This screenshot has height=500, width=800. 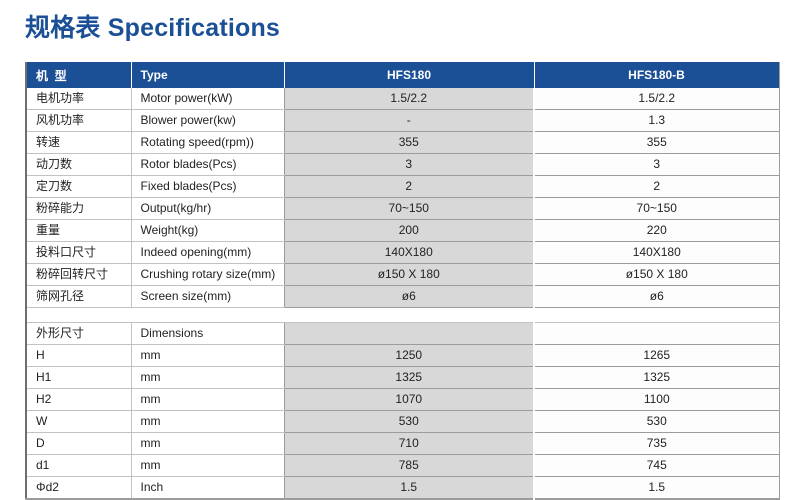 I want to click on spec-label-cn: 定刀数, so click(x=79, y=186).